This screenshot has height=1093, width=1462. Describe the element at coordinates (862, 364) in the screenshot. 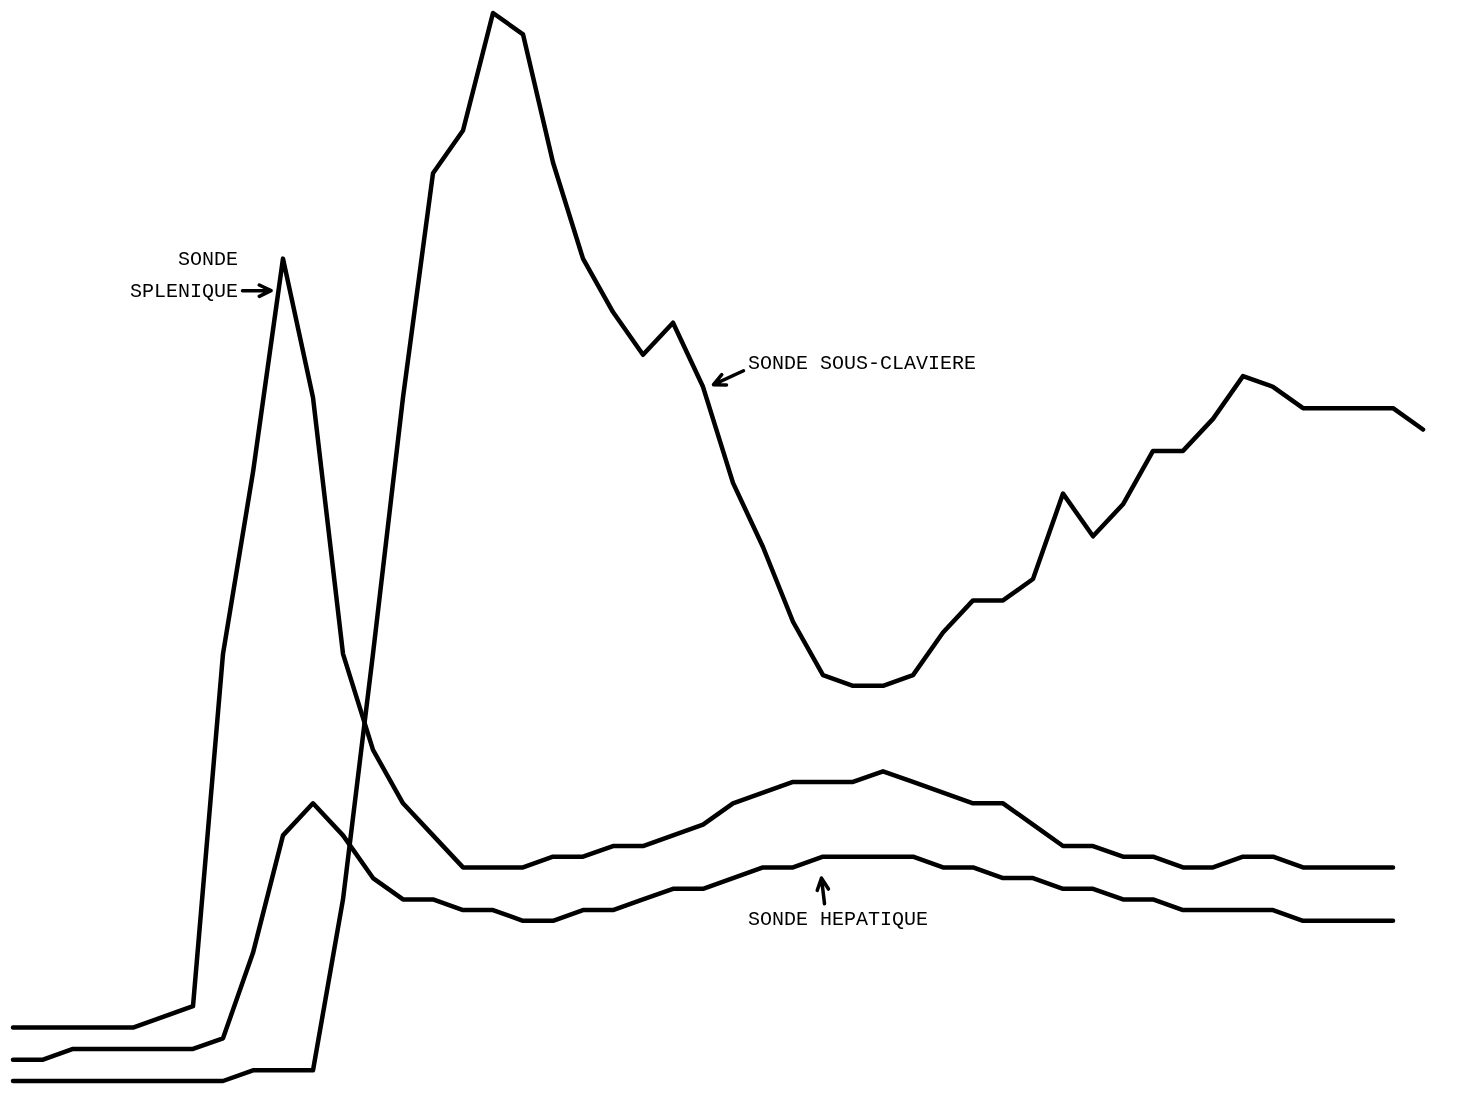

I see `text: SONDE SOUS-CLAVIERE` at that location.